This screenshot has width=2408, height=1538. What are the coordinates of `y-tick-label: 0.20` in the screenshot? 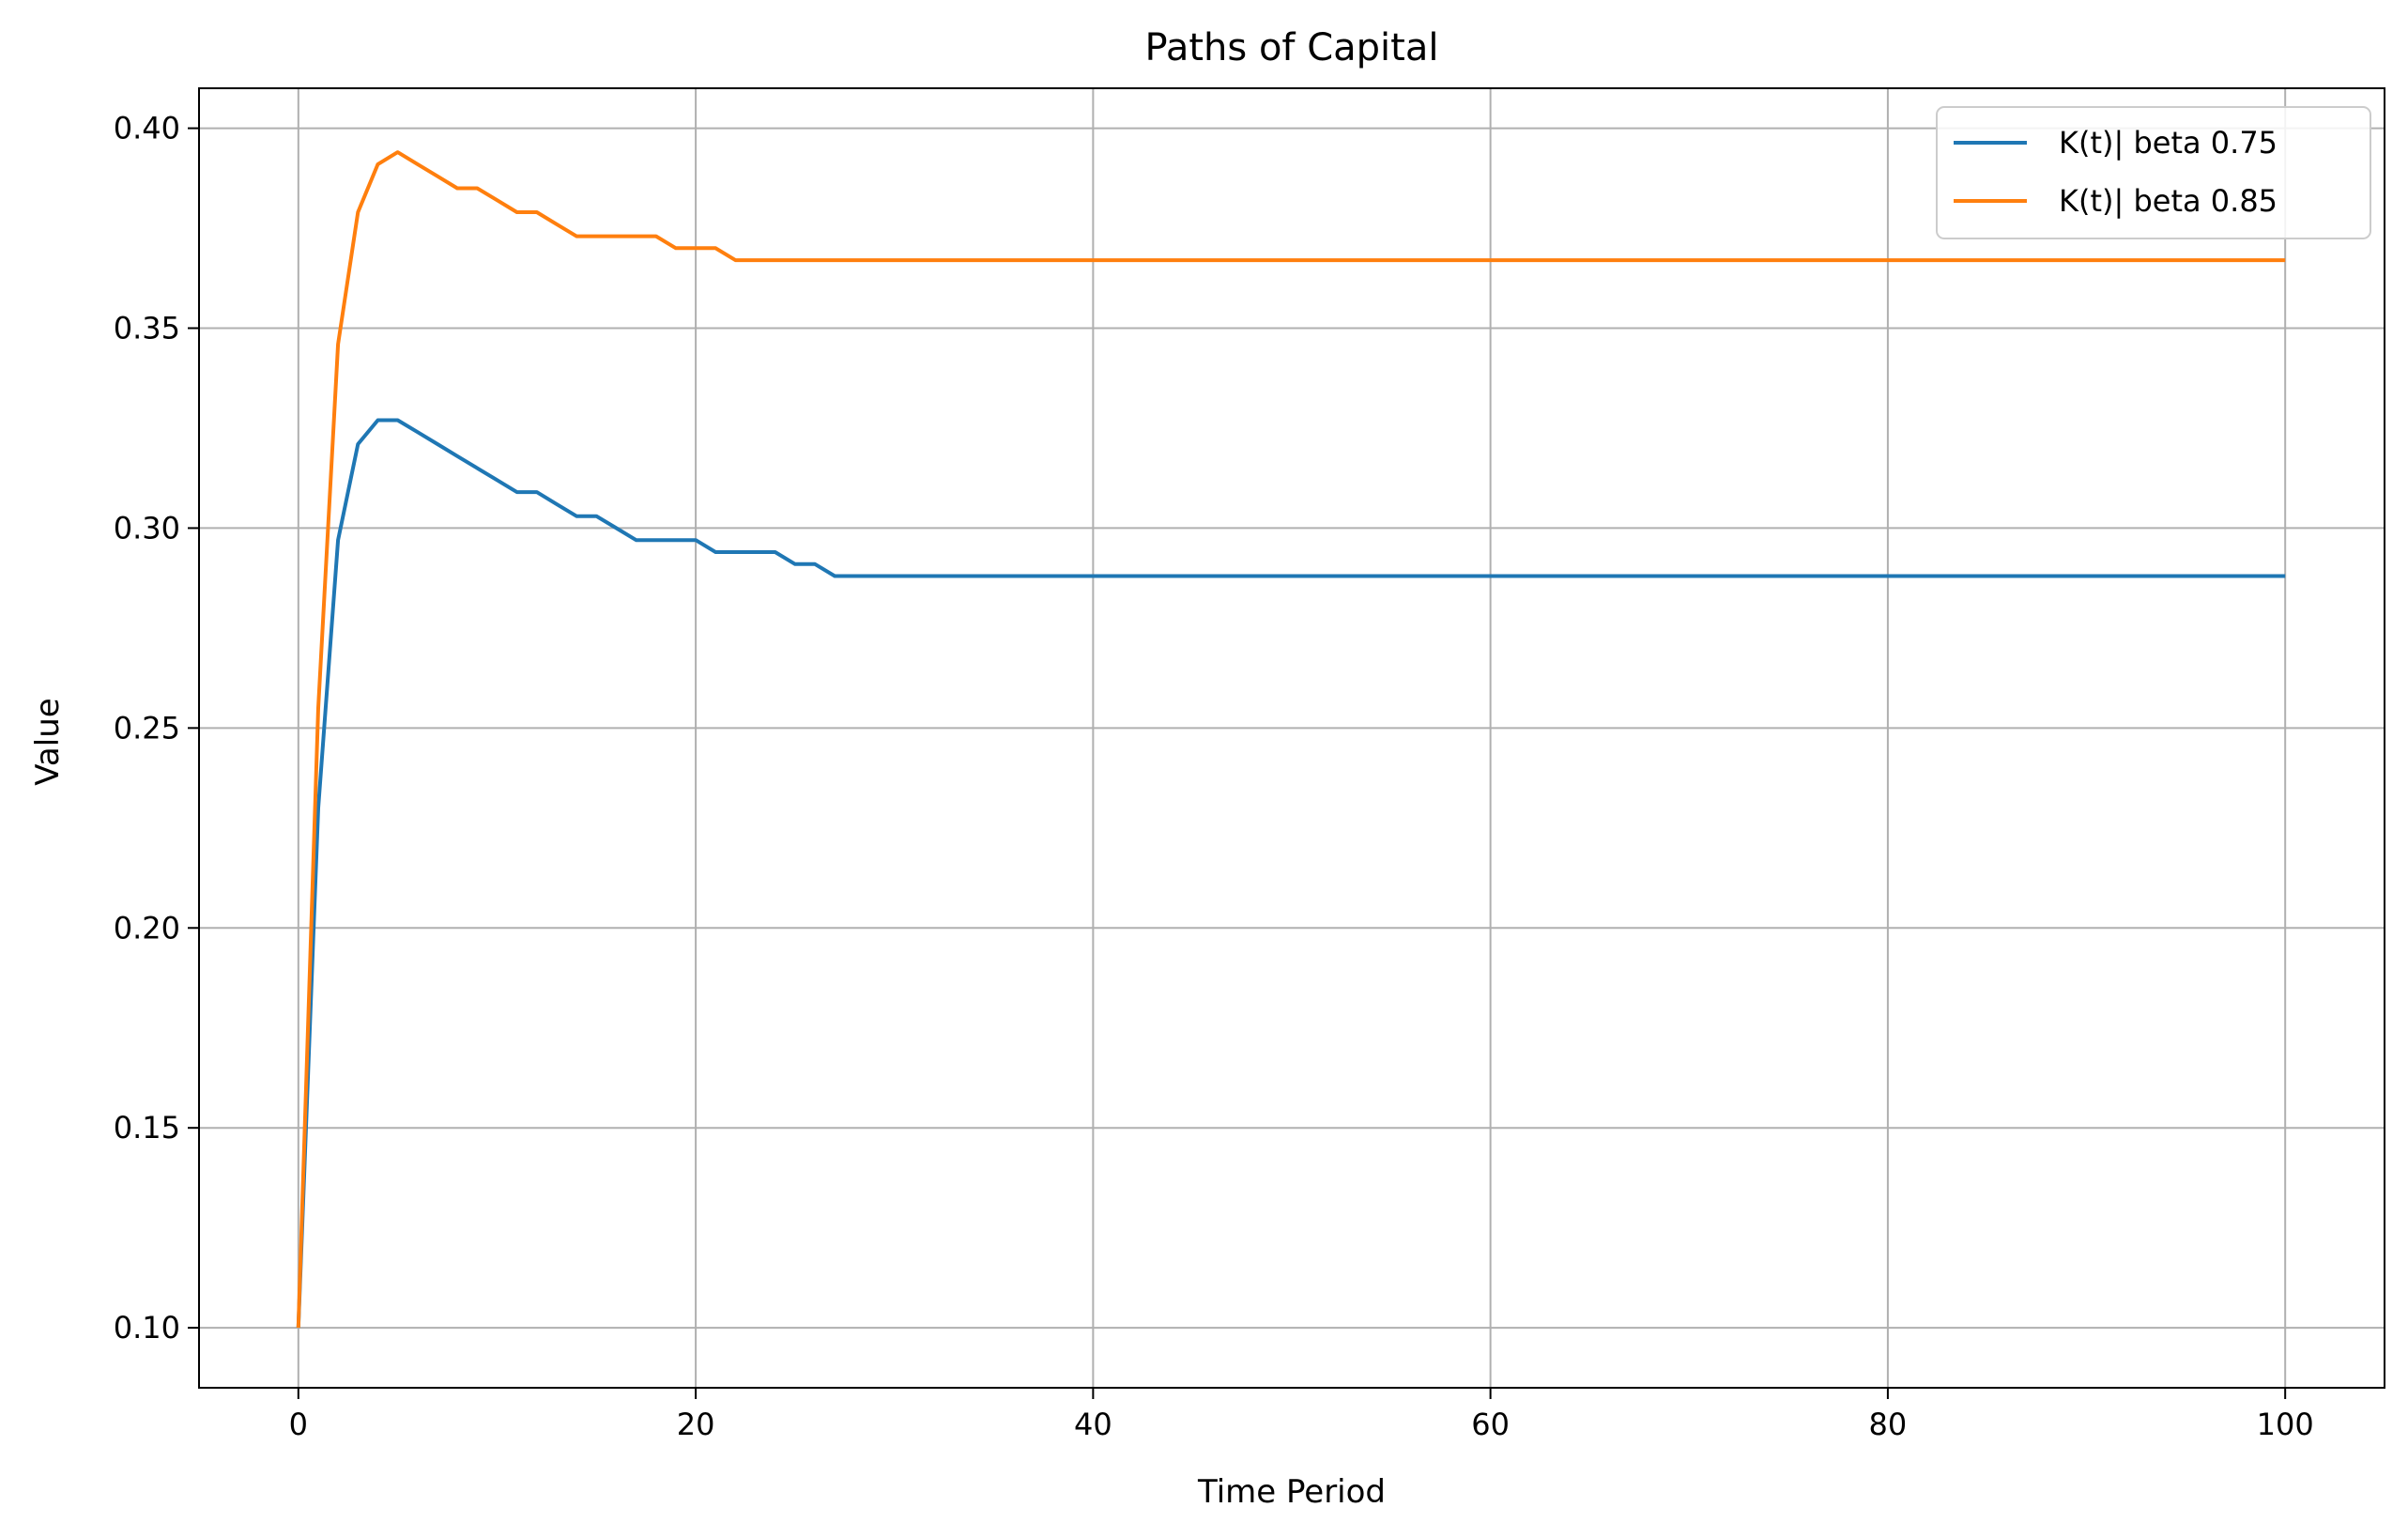 It's located at (147, 928).